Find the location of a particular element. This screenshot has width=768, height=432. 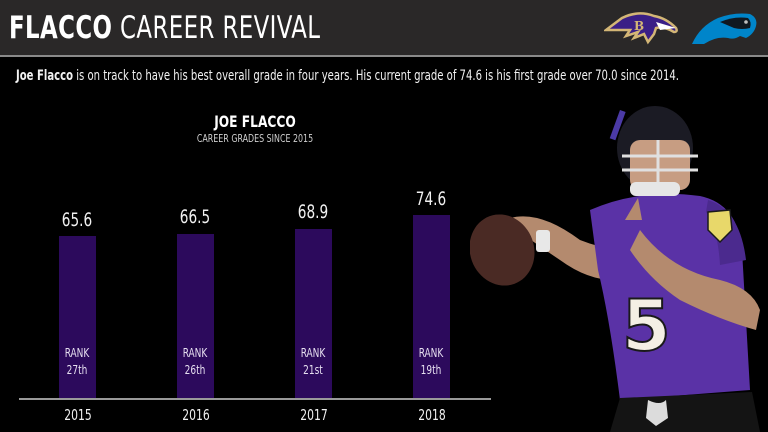

rank-label: RANK 26th is located at coordinates (195, 361).